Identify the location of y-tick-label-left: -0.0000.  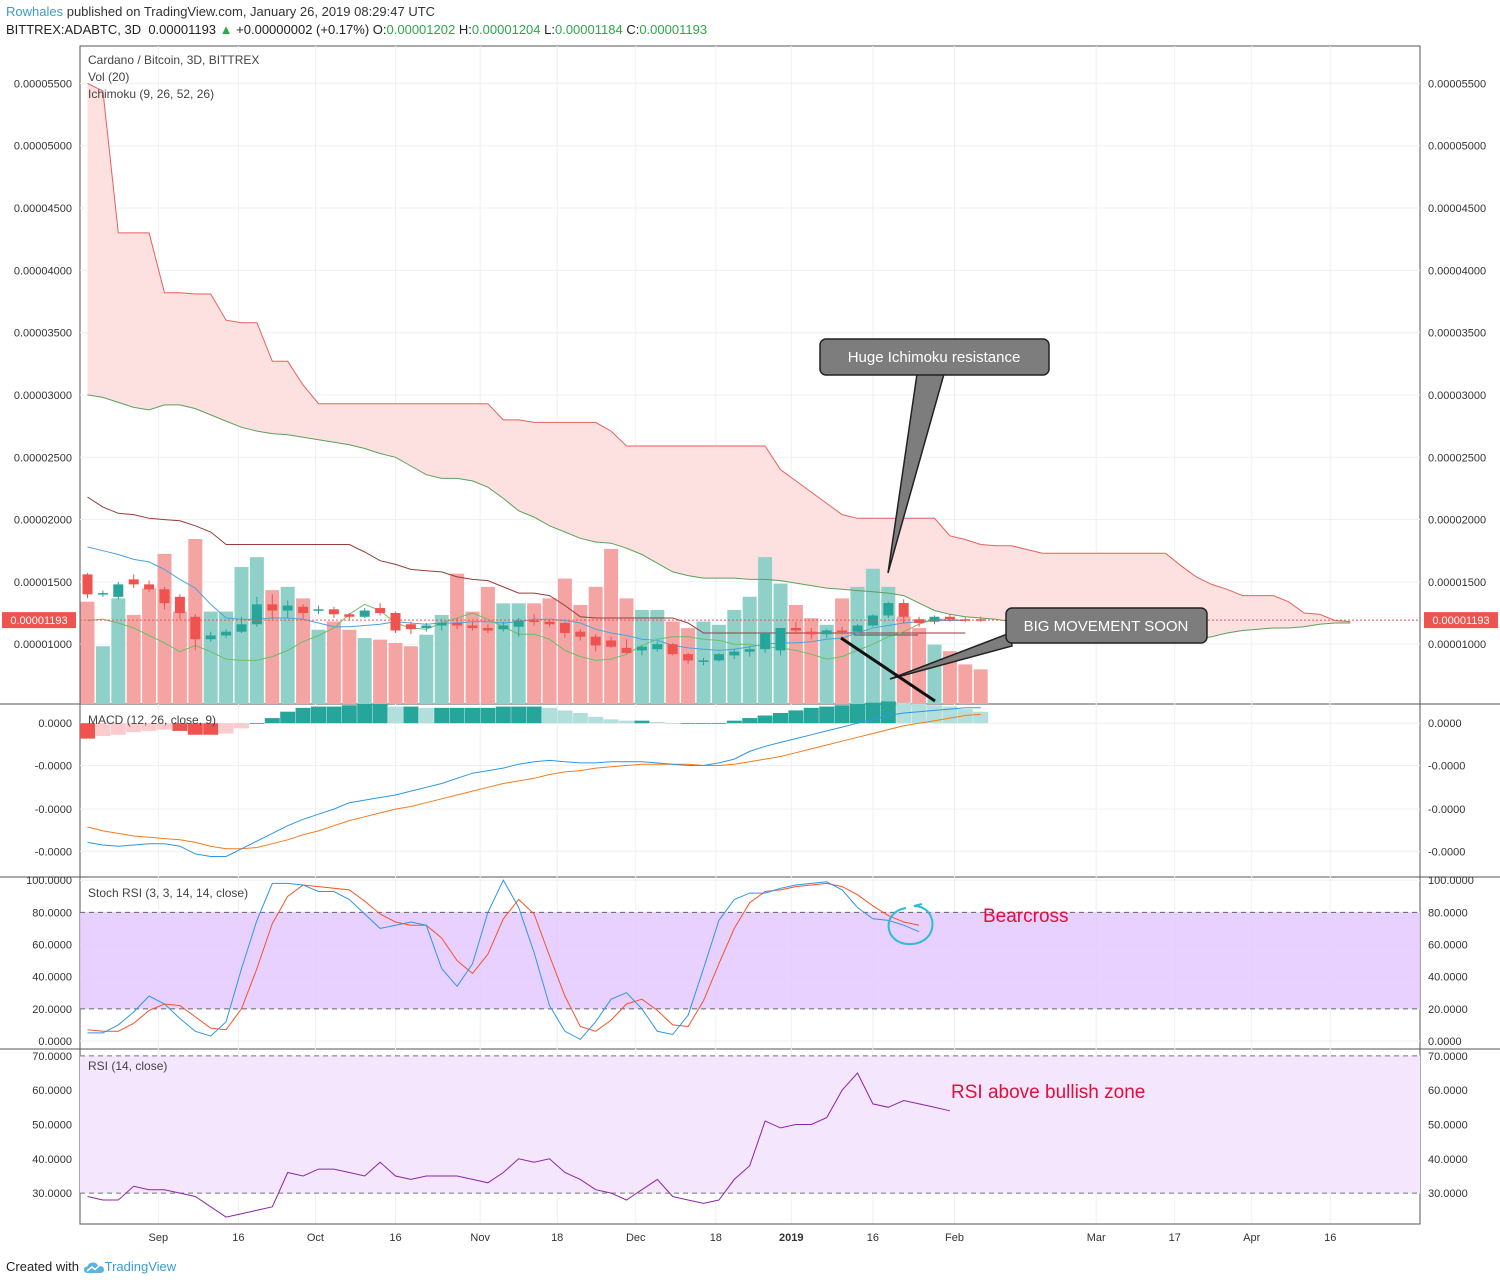
(53, 852).